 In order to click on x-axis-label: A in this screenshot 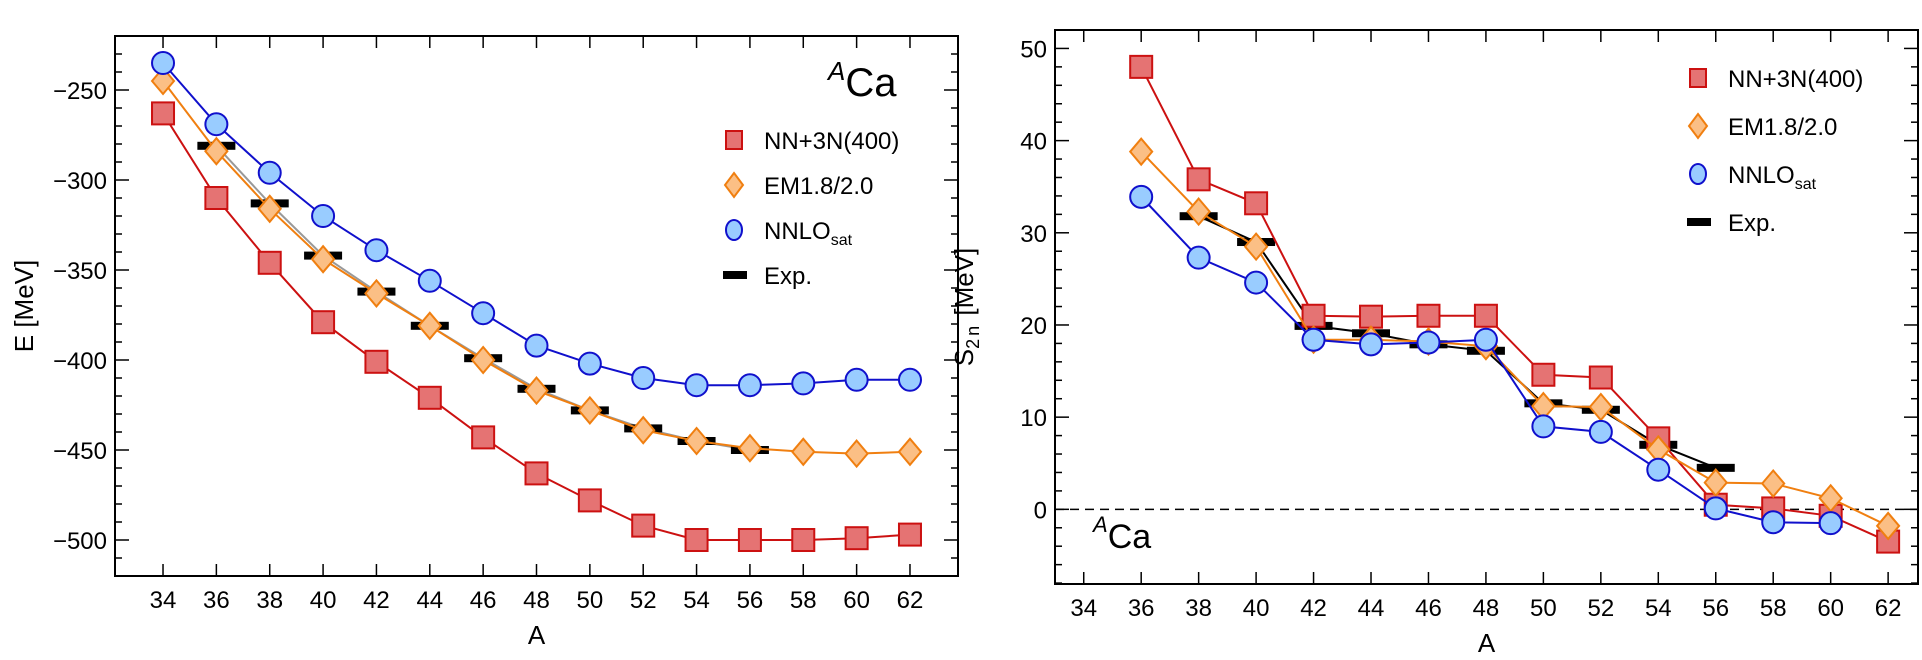, I will do `click(1487, 641)`.